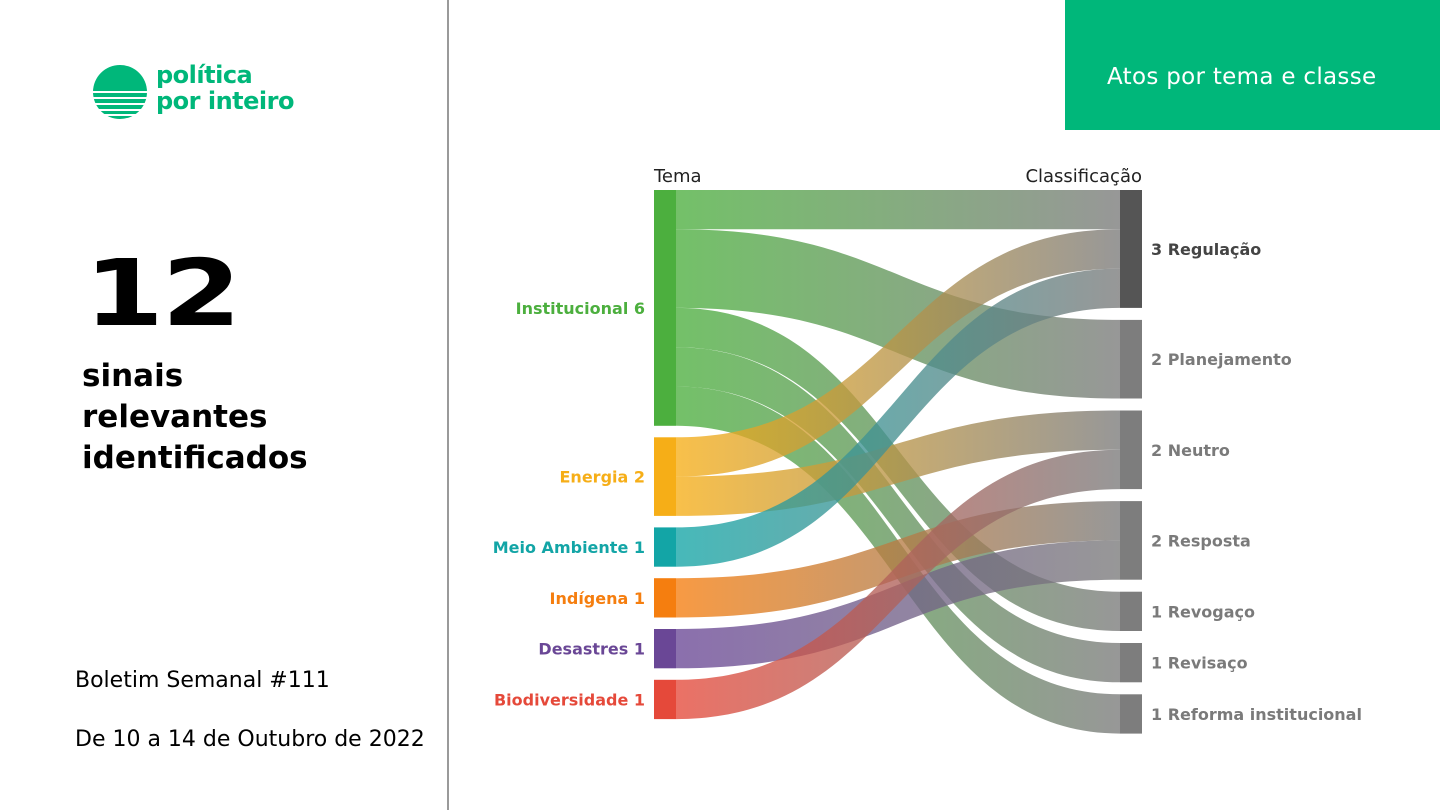 Image resolution: width=1440 pixels, height=810 pixels. Describe the element at coordinates (898, 314) in the screenshot. I see `link-institucional-to-planejamento` at that location.